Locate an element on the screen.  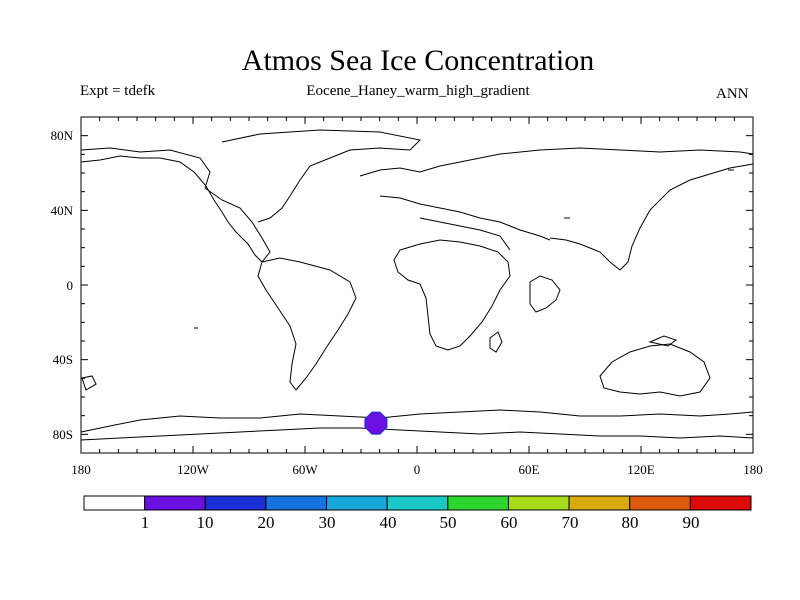
colorbar-label-80: 80 is located at coordinates (630, 522).